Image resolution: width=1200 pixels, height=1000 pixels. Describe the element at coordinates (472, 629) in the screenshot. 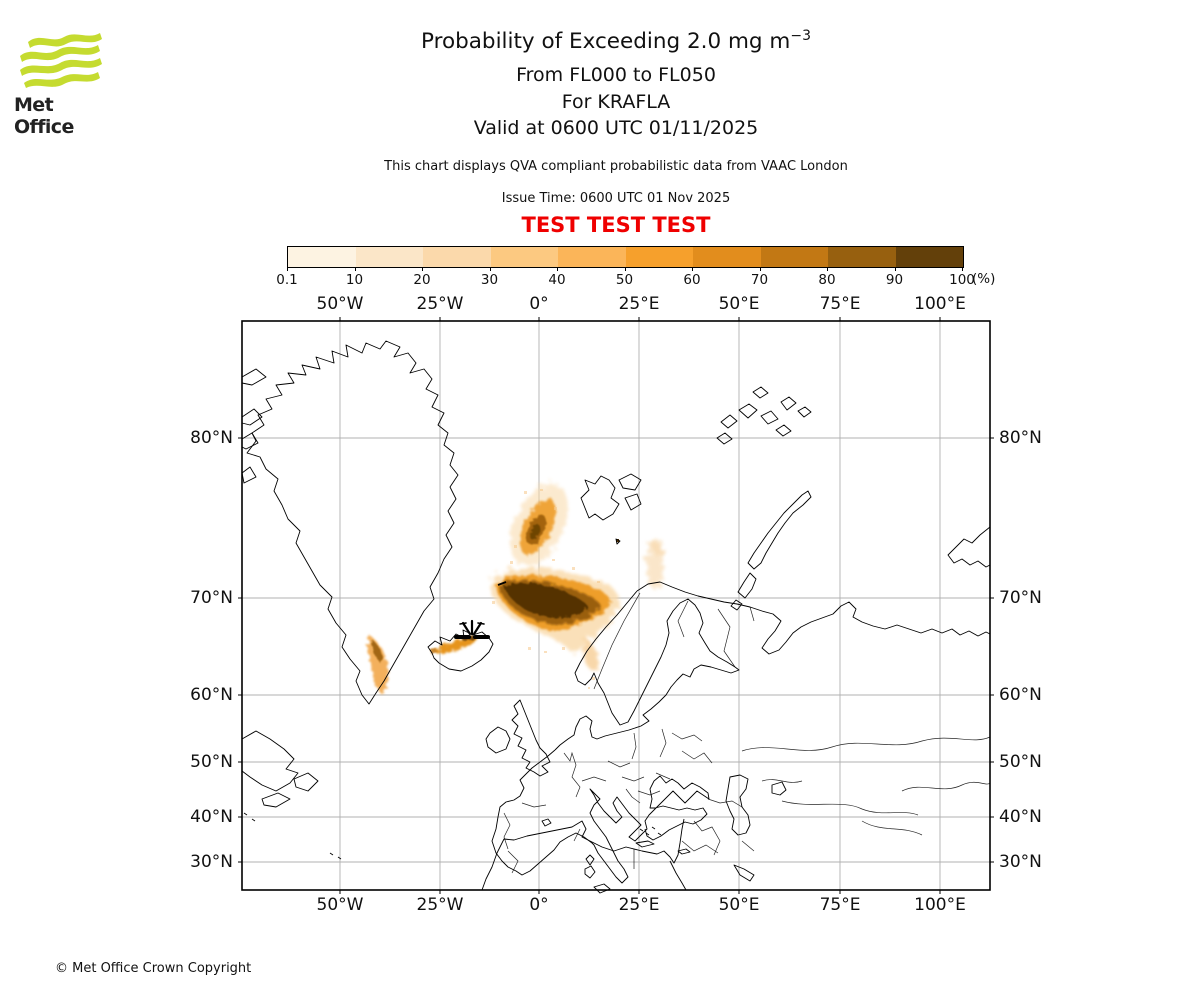

I see `volcano-marker-icon` at that location.